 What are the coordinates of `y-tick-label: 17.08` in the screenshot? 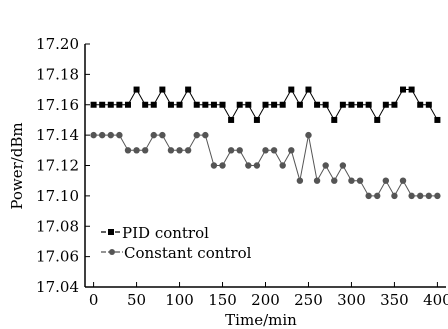 It's located at (57, 226).